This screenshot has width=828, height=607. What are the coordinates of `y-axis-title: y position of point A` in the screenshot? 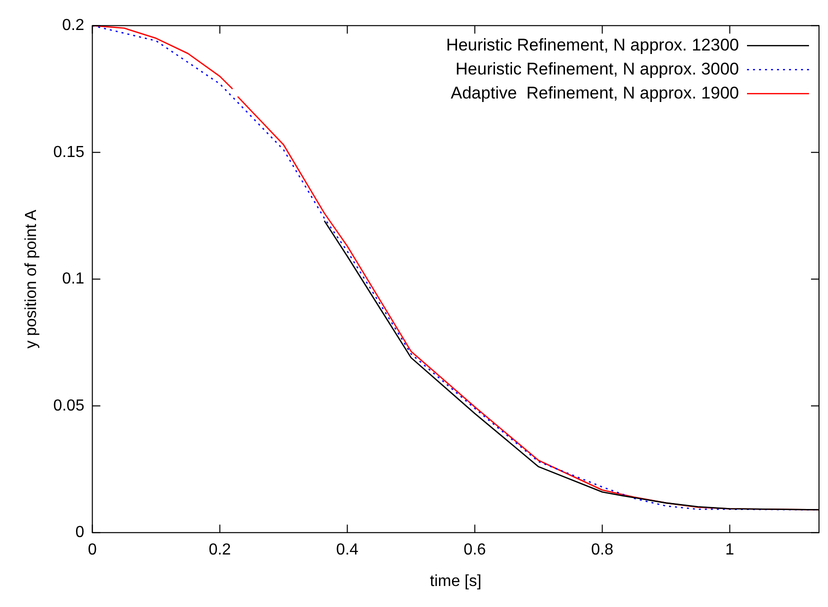 It's located at (31, 278).